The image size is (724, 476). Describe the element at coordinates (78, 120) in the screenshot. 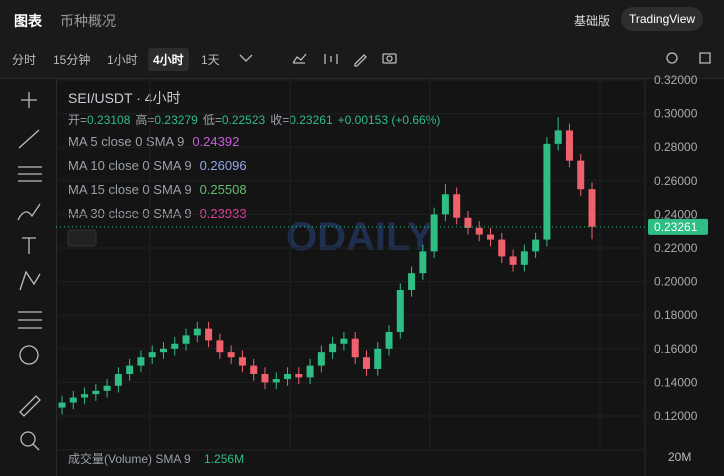

I see `text: 开=` at that location.